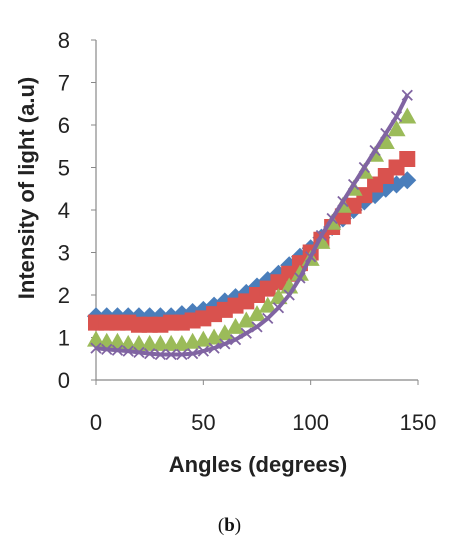  I want to click on y-tick-label: 0, so click(64, 380).